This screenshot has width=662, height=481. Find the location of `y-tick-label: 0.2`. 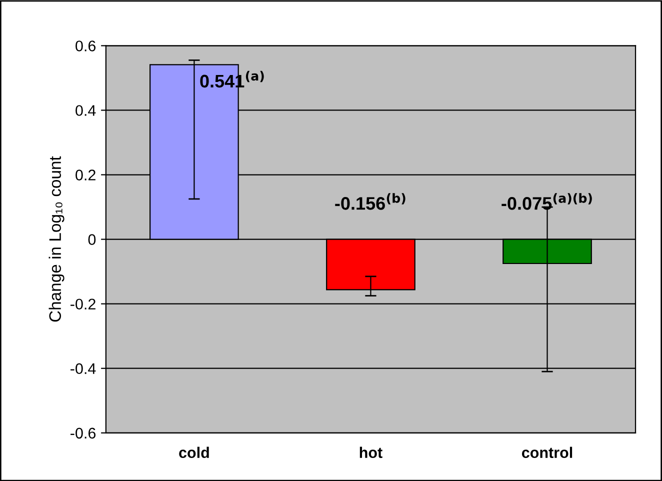

y-tick-label: 0.2 is located at coordinates (86, 175).